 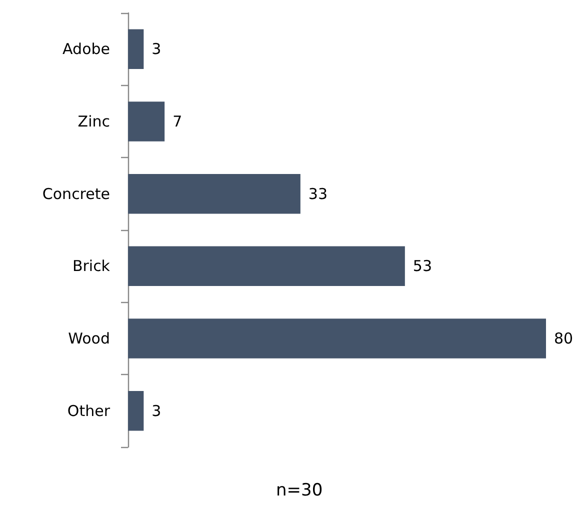 What do you see at coordinates (94, 121) in the screenshot?
I see `y-tick-label: Zinc` at bounding box center [94, 121].